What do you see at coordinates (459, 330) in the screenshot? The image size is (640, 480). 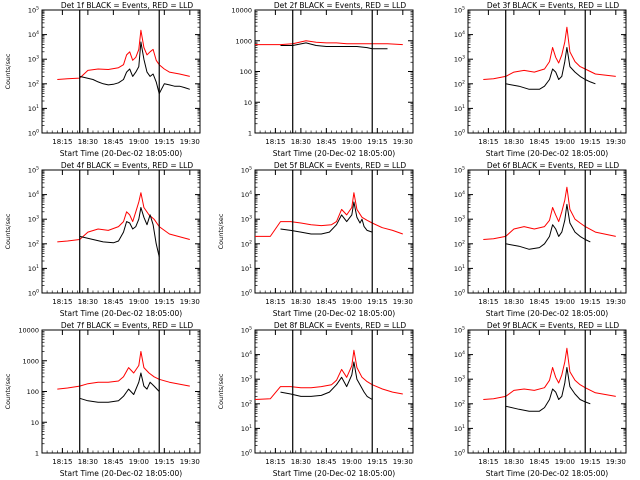 I see `chart-9-ytick-label-5: 10⁵` at bounding box center [459, 330].